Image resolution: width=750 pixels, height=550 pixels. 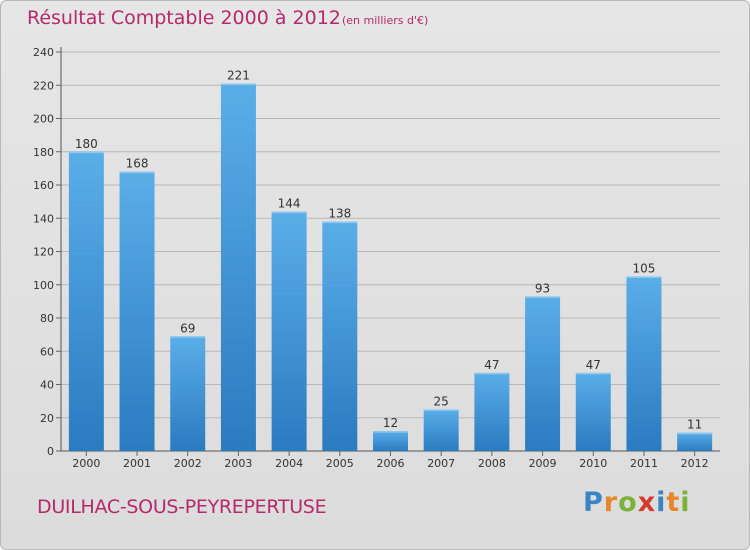 I want to click on bar-2005, so click(x=340, y=336).